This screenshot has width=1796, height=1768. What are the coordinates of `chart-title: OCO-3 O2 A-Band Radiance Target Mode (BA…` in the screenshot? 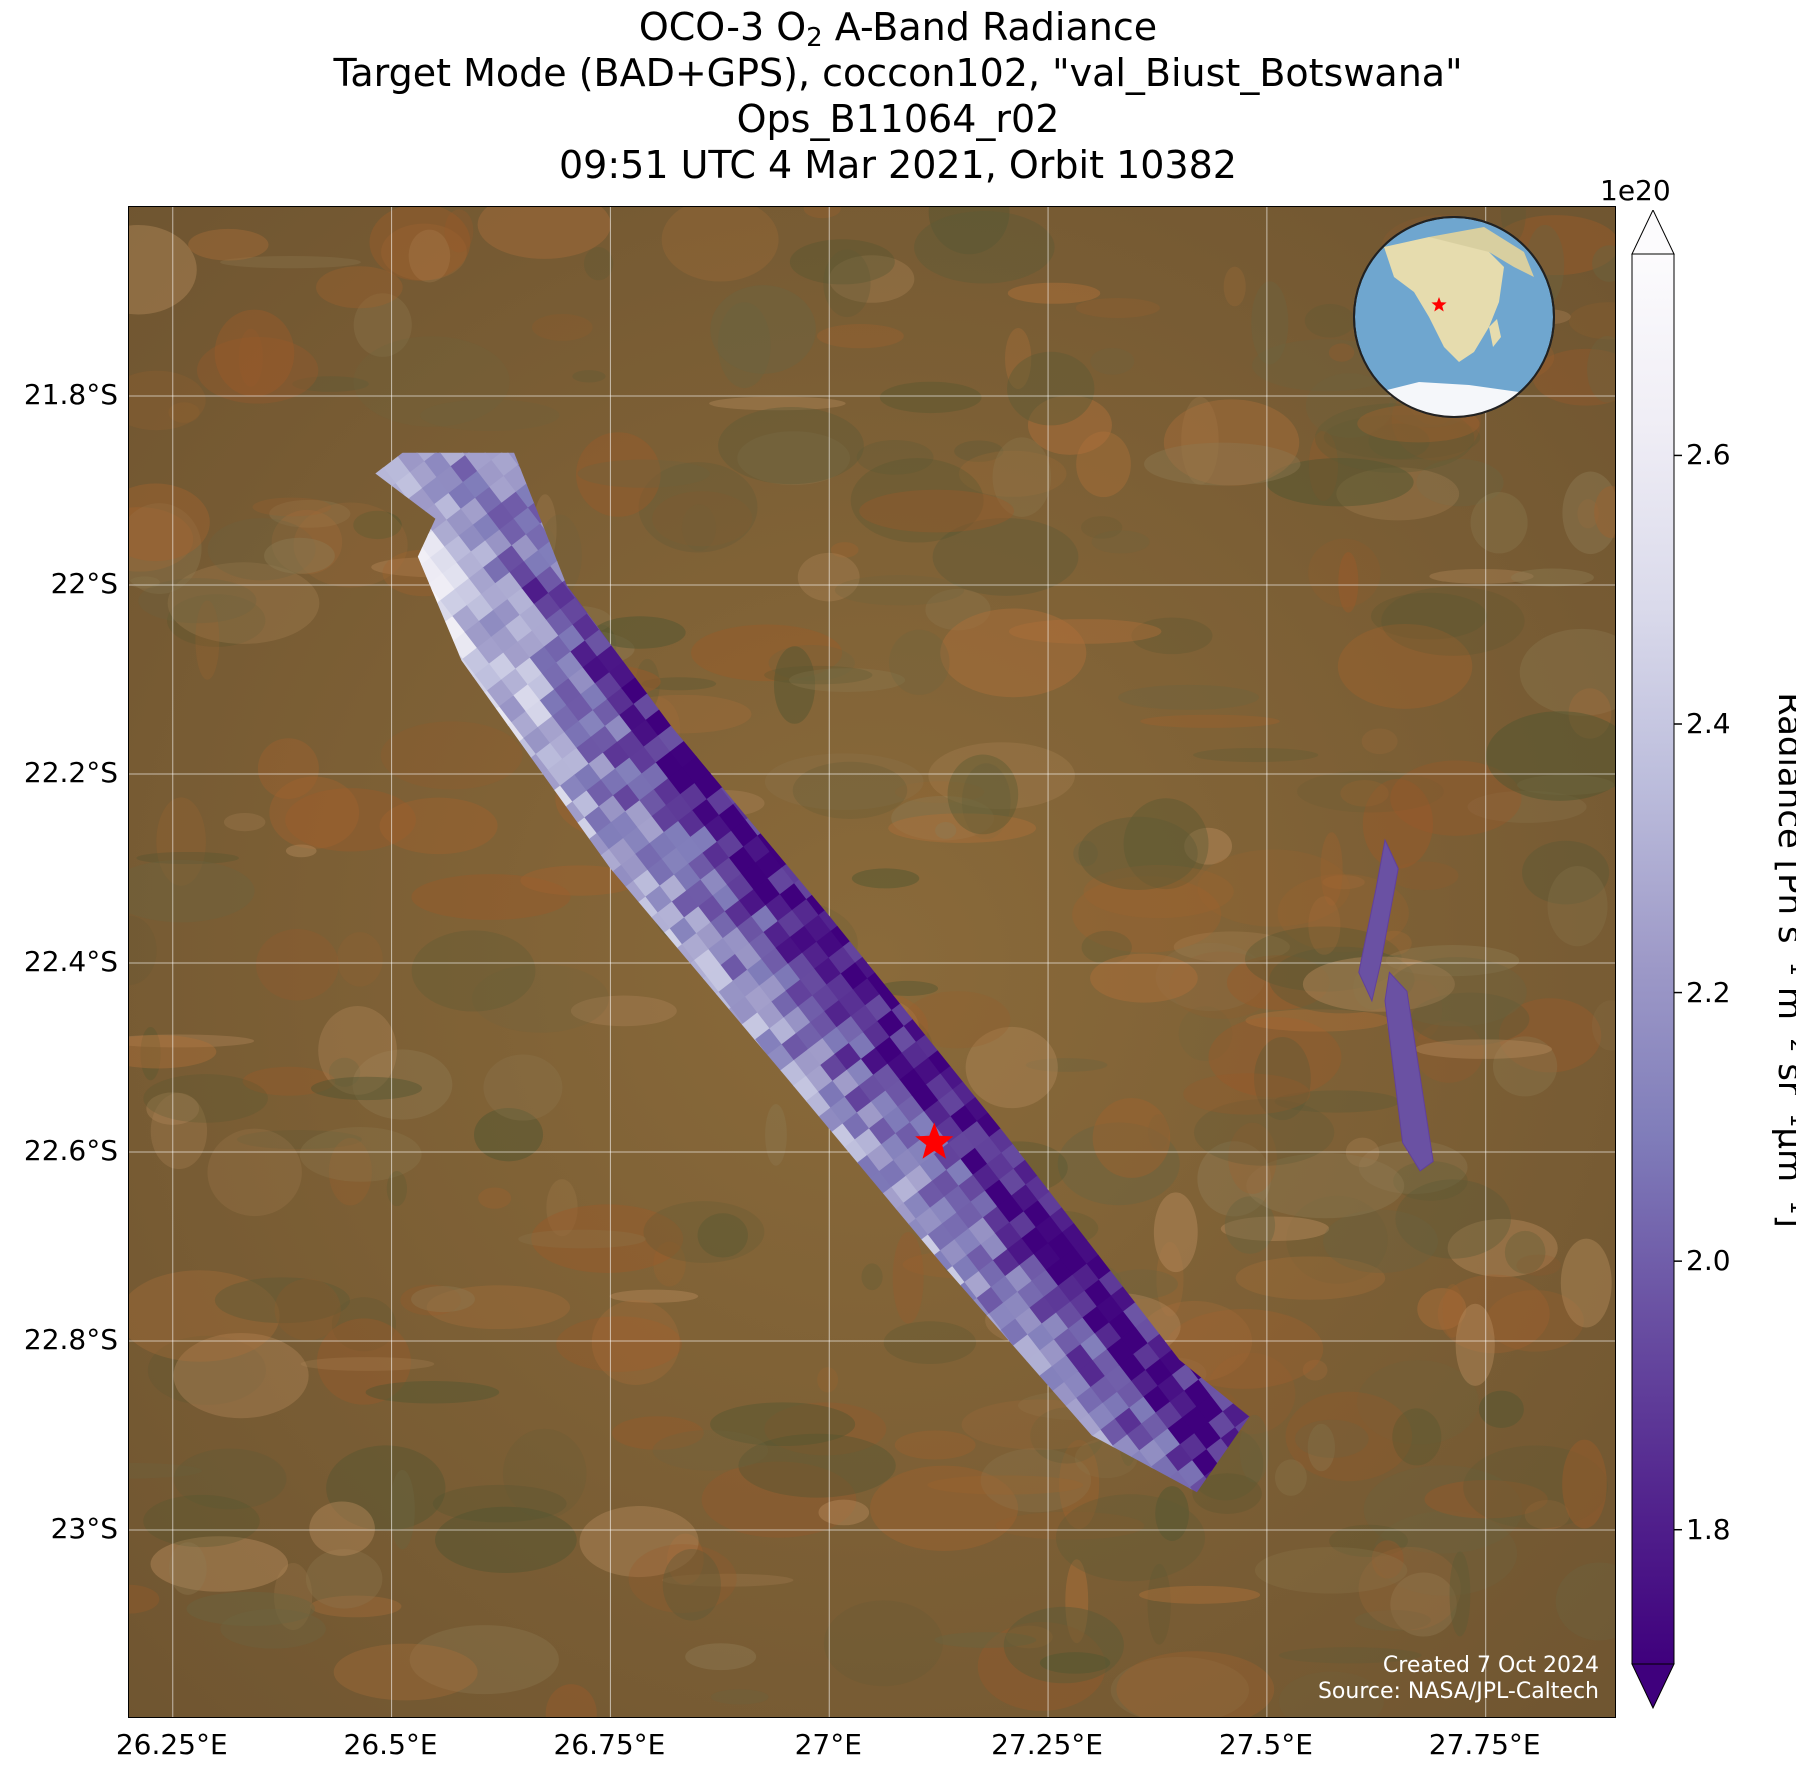 It's located at (898, 96).